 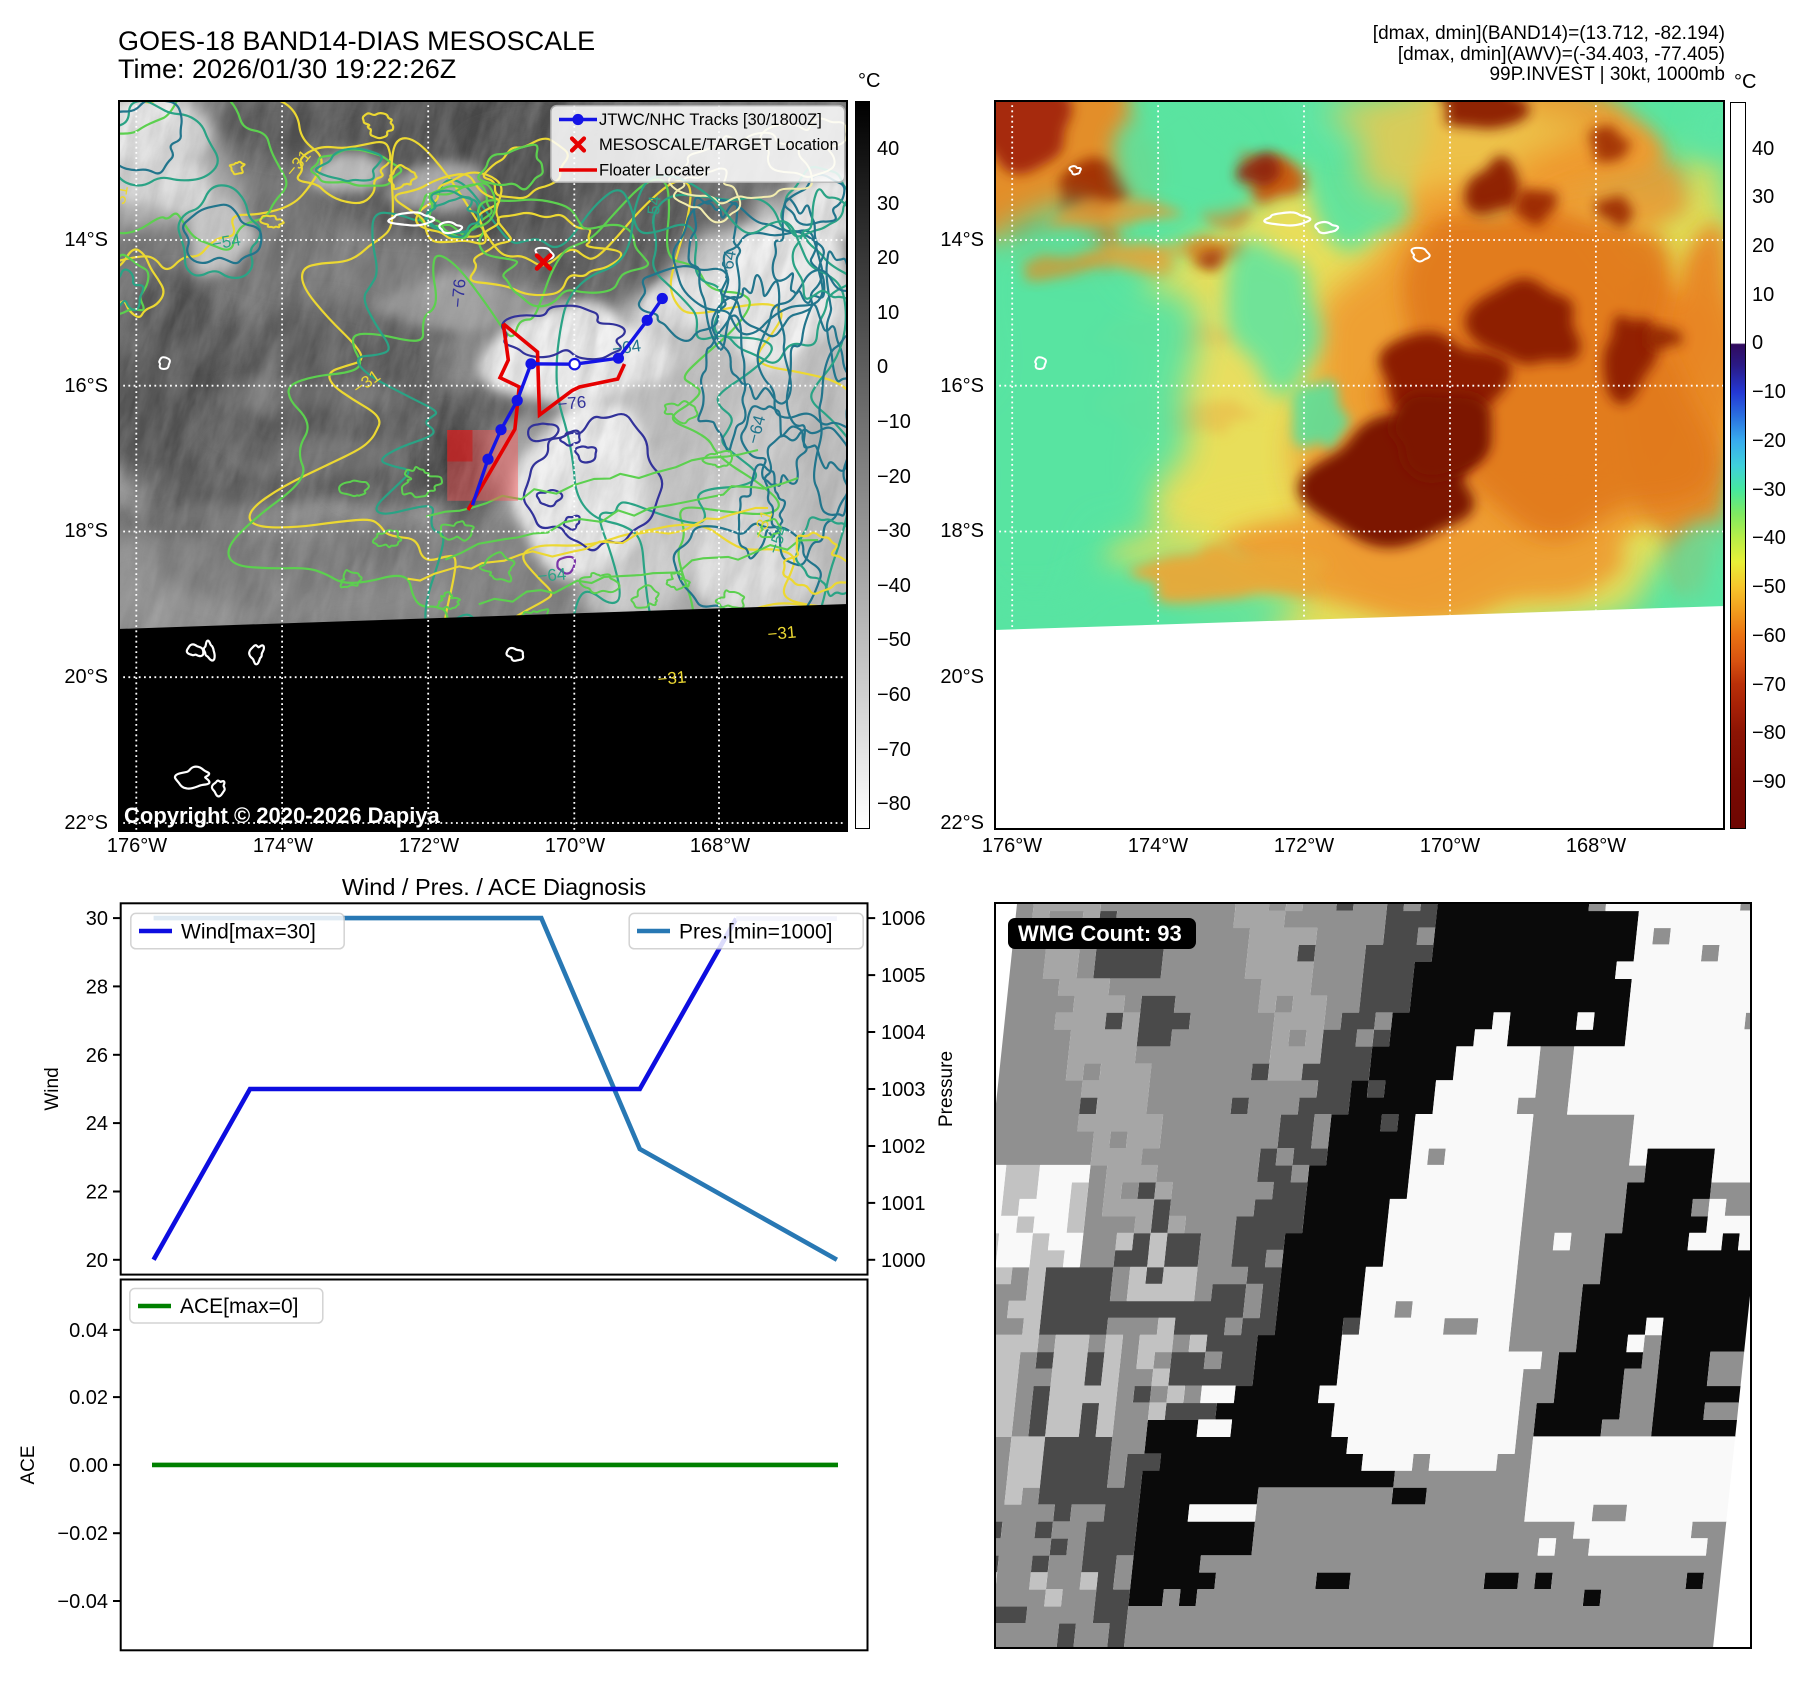 I want to click on svg-text: −0.04, so click(x=82, y=1602).